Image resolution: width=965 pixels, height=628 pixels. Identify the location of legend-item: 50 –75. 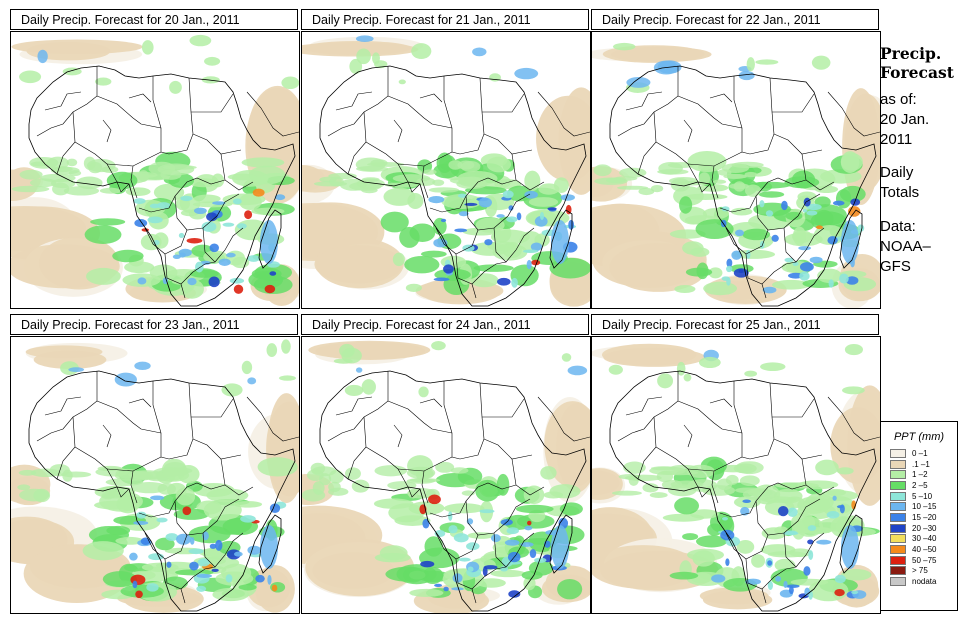
(923, 560).